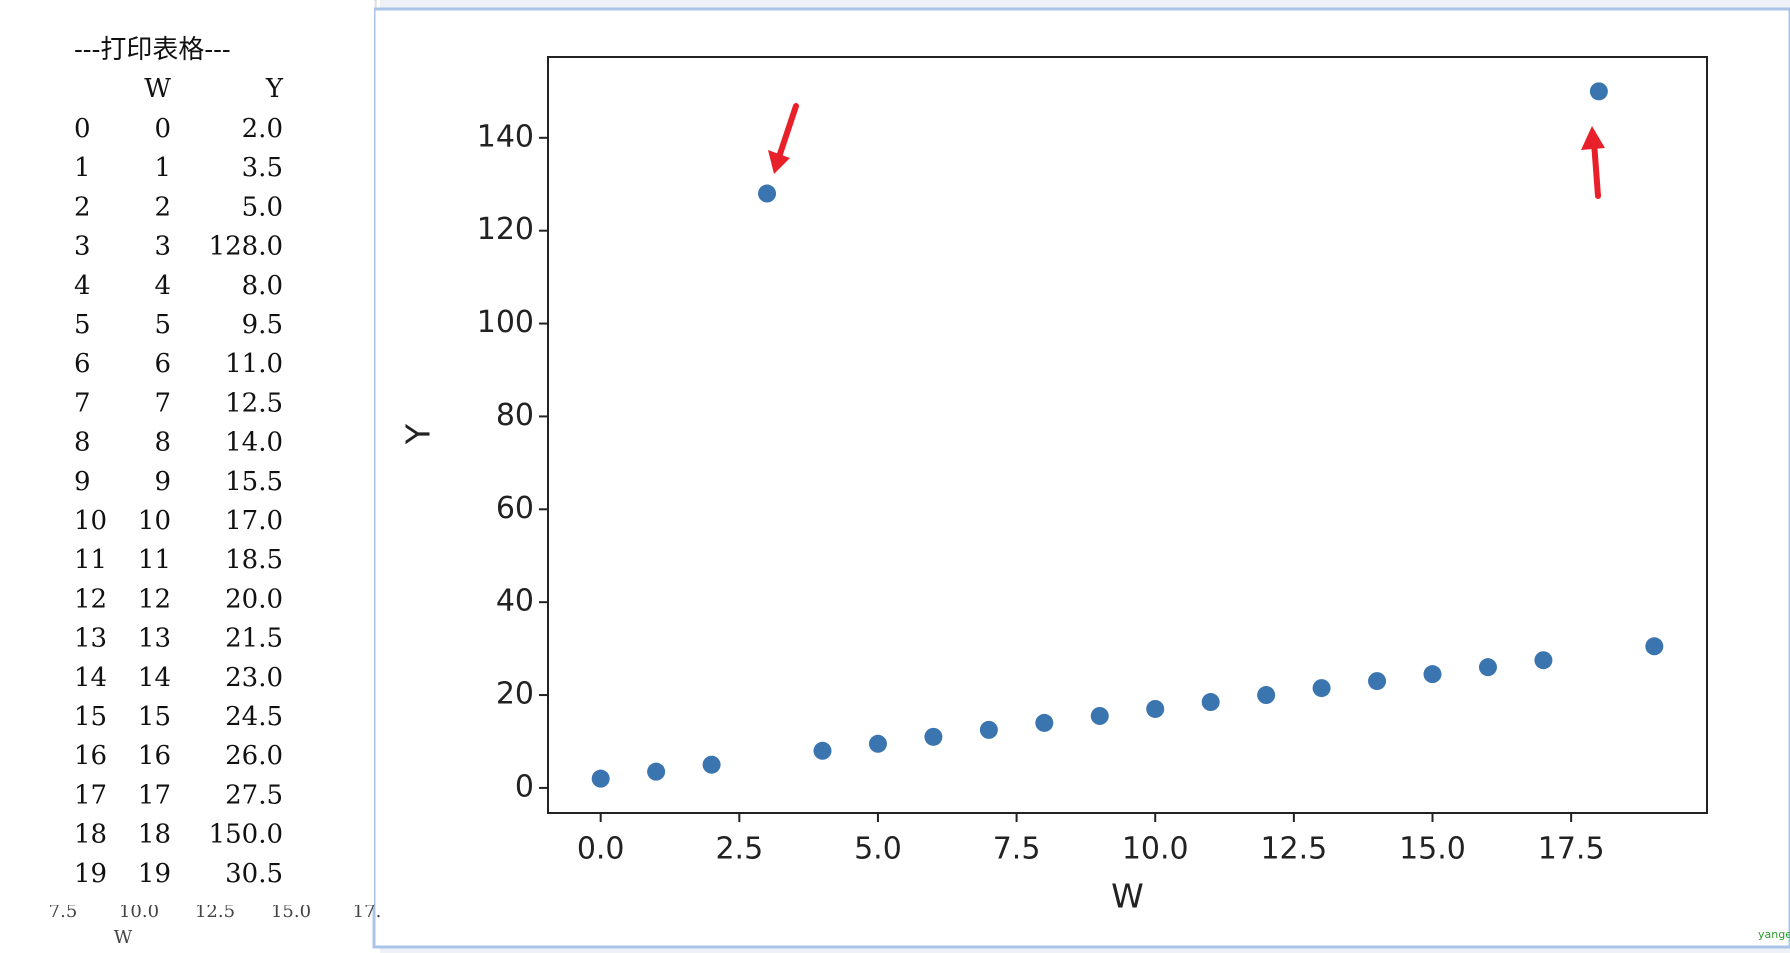 This screenshot has width=1790, height=953. Describe the element at coordinates (254, 874) in the screenshot. I see `table-cell: 30.5` at that location.